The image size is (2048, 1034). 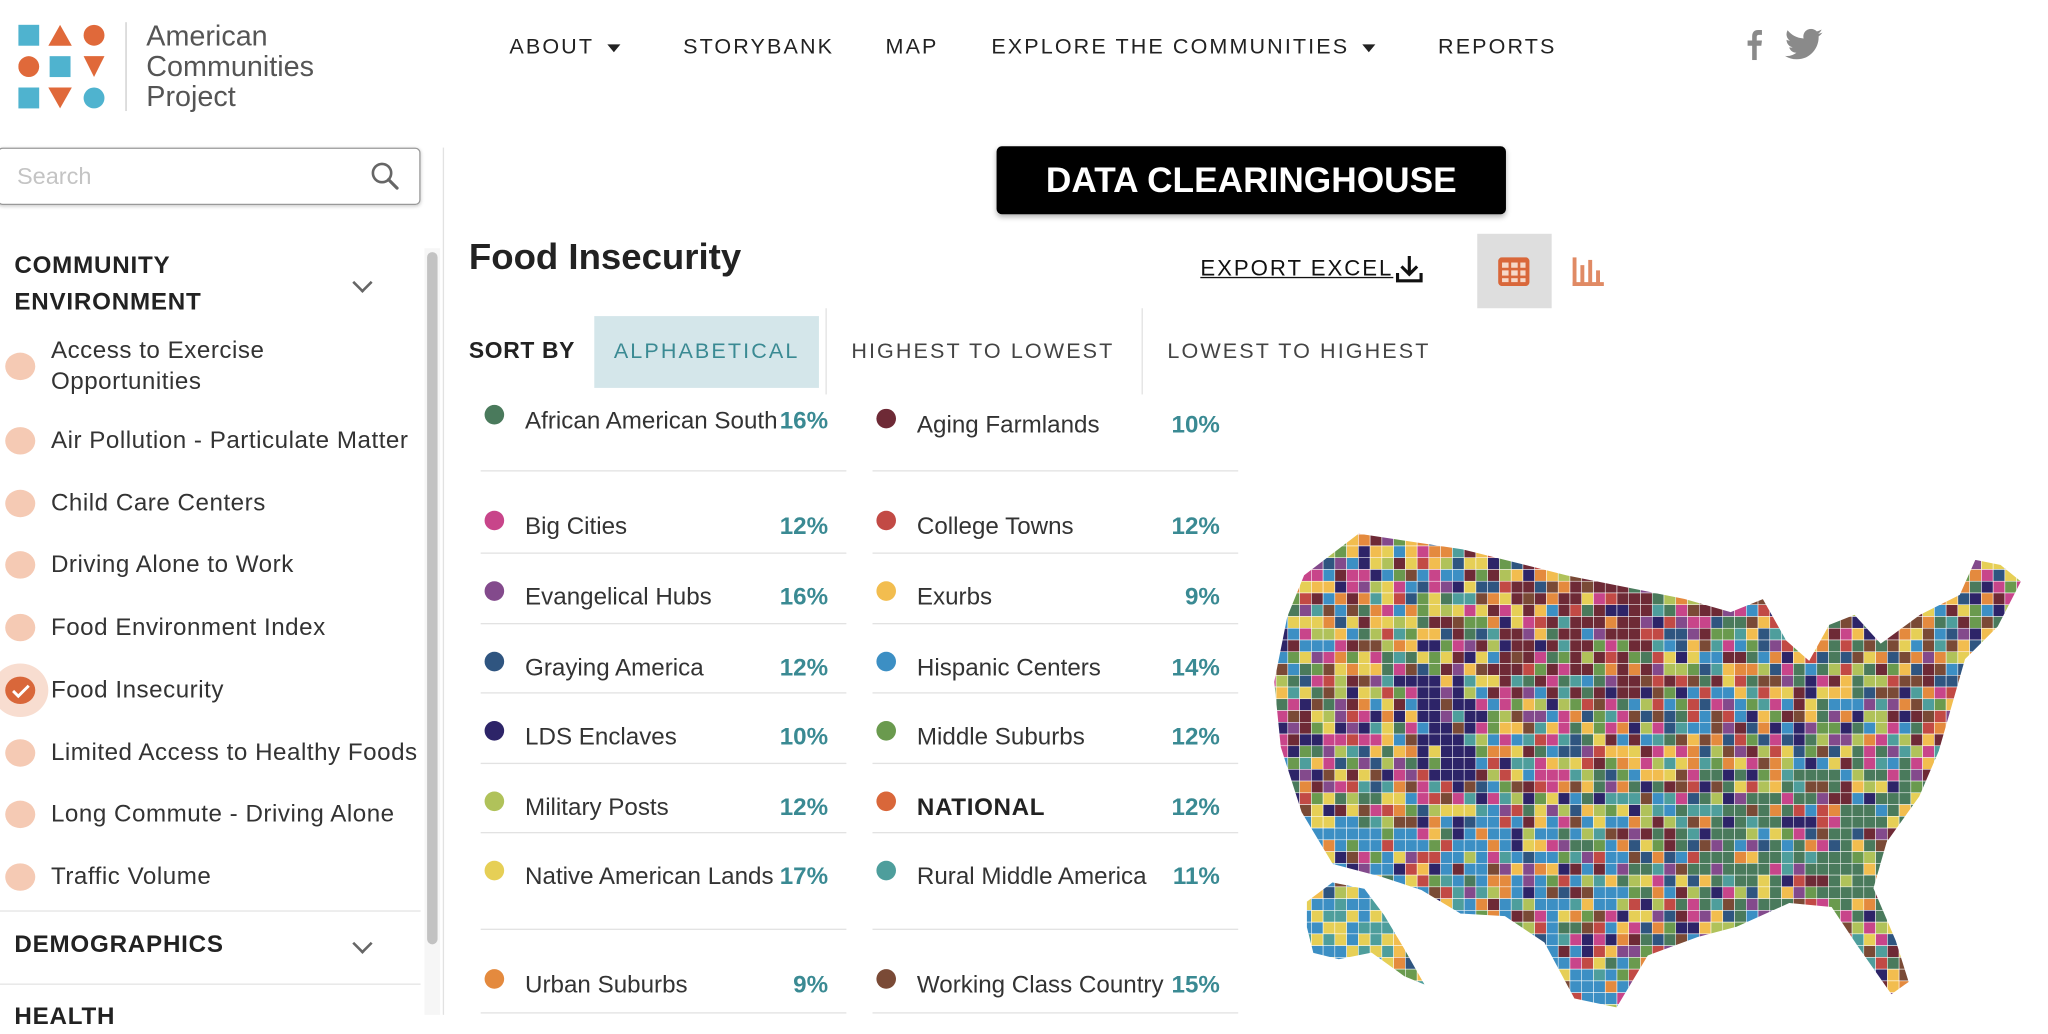 I want to click on nav-about: ABOUT, so click(x=565, y=47).